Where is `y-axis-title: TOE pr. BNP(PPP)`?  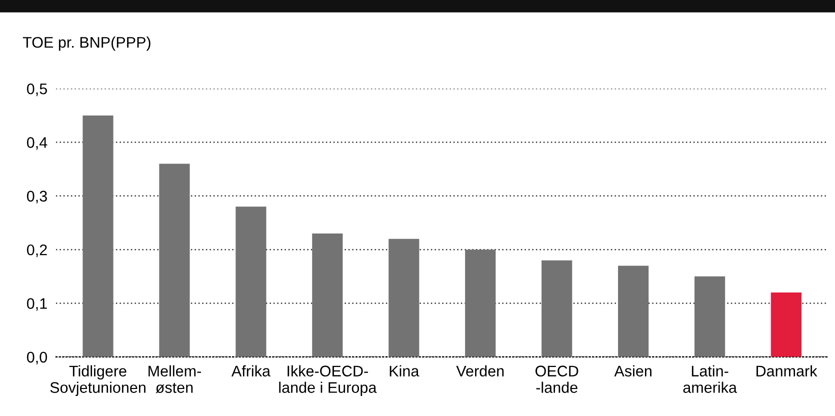
y-axis-title: TOE pr. BNP(PPP) is located at coordinates (86, 43).